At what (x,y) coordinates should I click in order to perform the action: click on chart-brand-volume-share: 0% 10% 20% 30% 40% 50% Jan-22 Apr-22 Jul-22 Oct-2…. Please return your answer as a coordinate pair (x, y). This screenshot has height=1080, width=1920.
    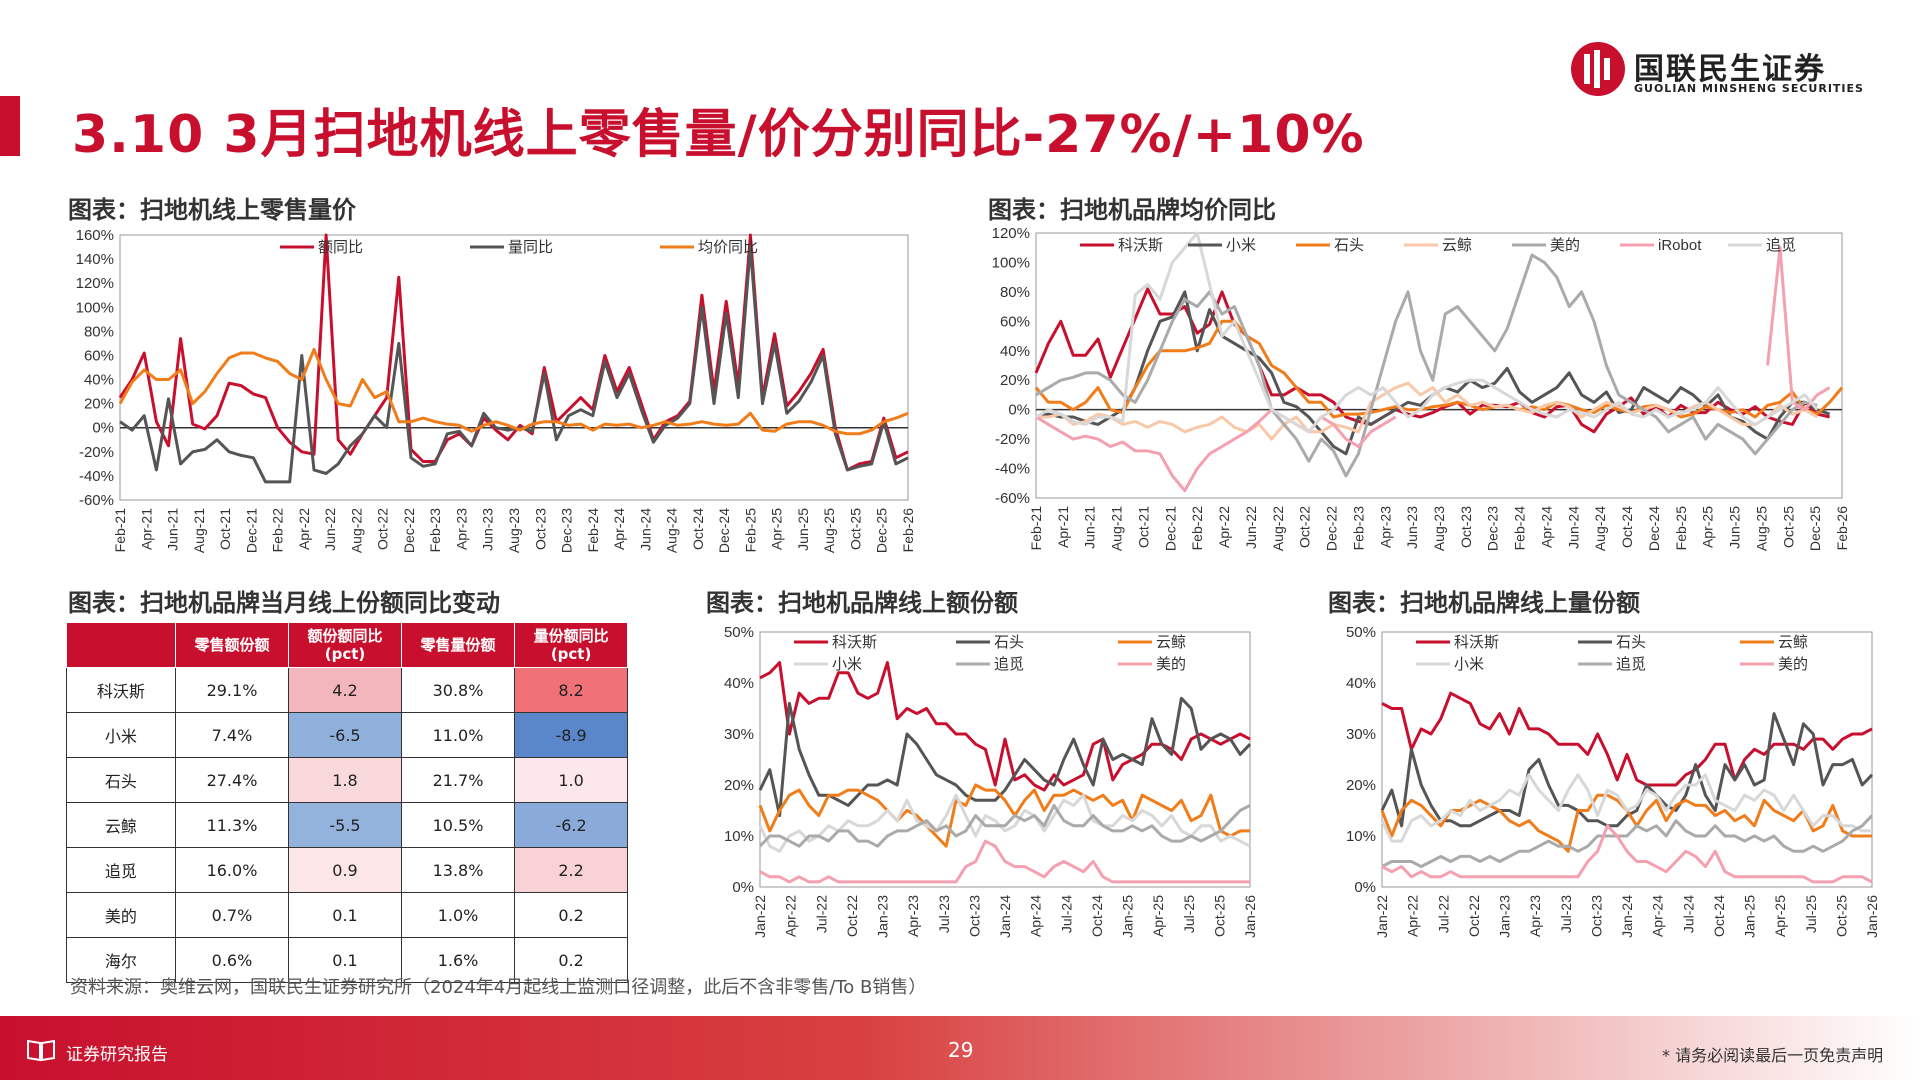
    Looking at the image, I should click on (1613, 781).